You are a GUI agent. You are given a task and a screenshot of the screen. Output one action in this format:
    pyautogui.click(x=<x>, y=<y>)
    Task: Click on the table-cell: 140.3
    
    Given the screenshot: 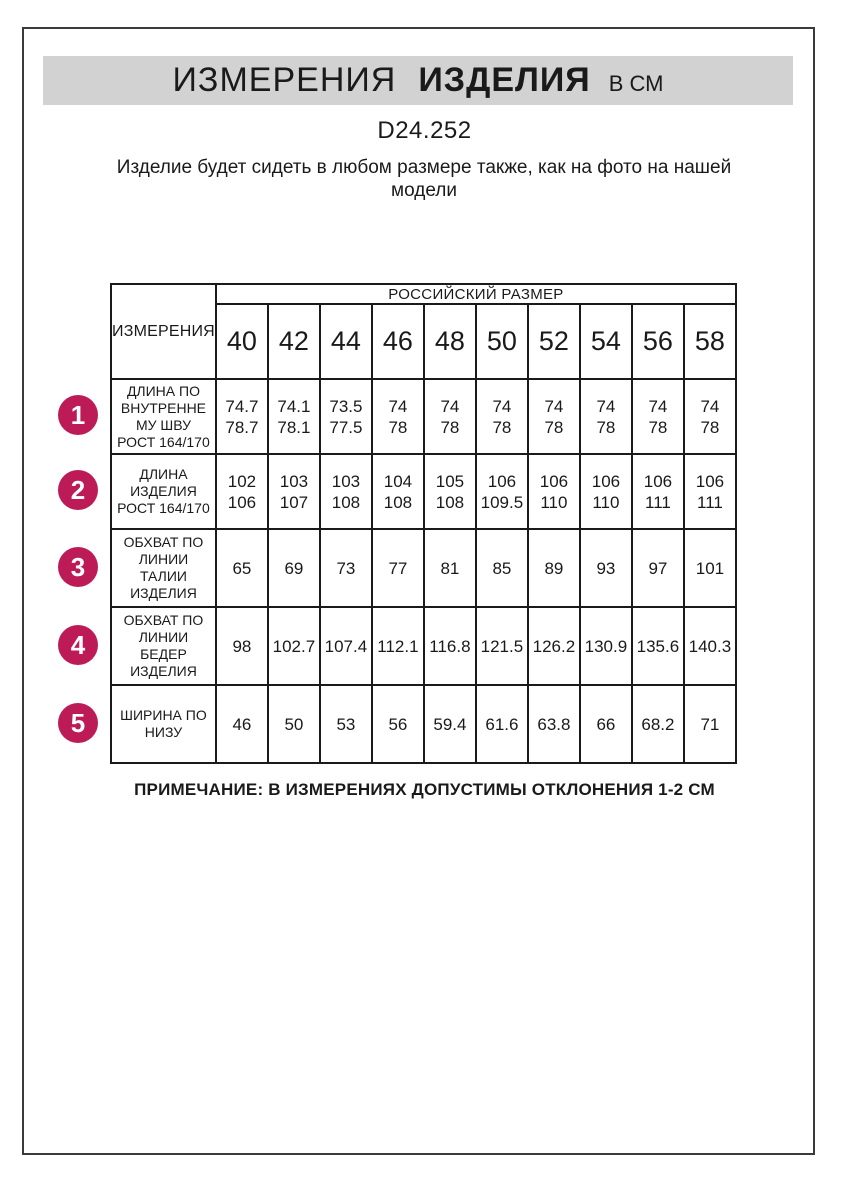 What is the action you would take?
    pyautogui.click(x=709, y=646)
    